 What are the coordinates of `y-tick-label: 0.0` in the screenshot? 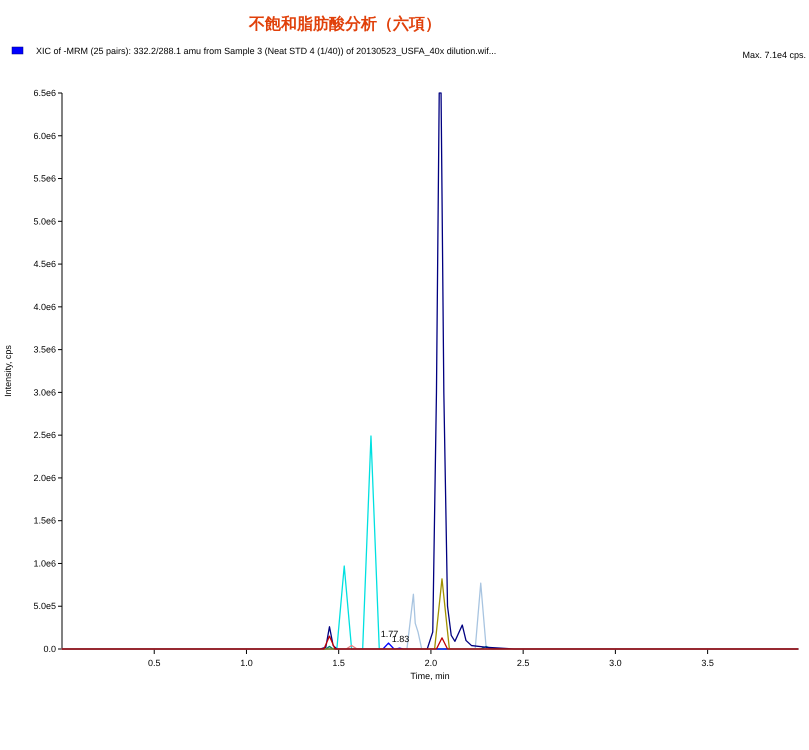 It's located at (49, 649).